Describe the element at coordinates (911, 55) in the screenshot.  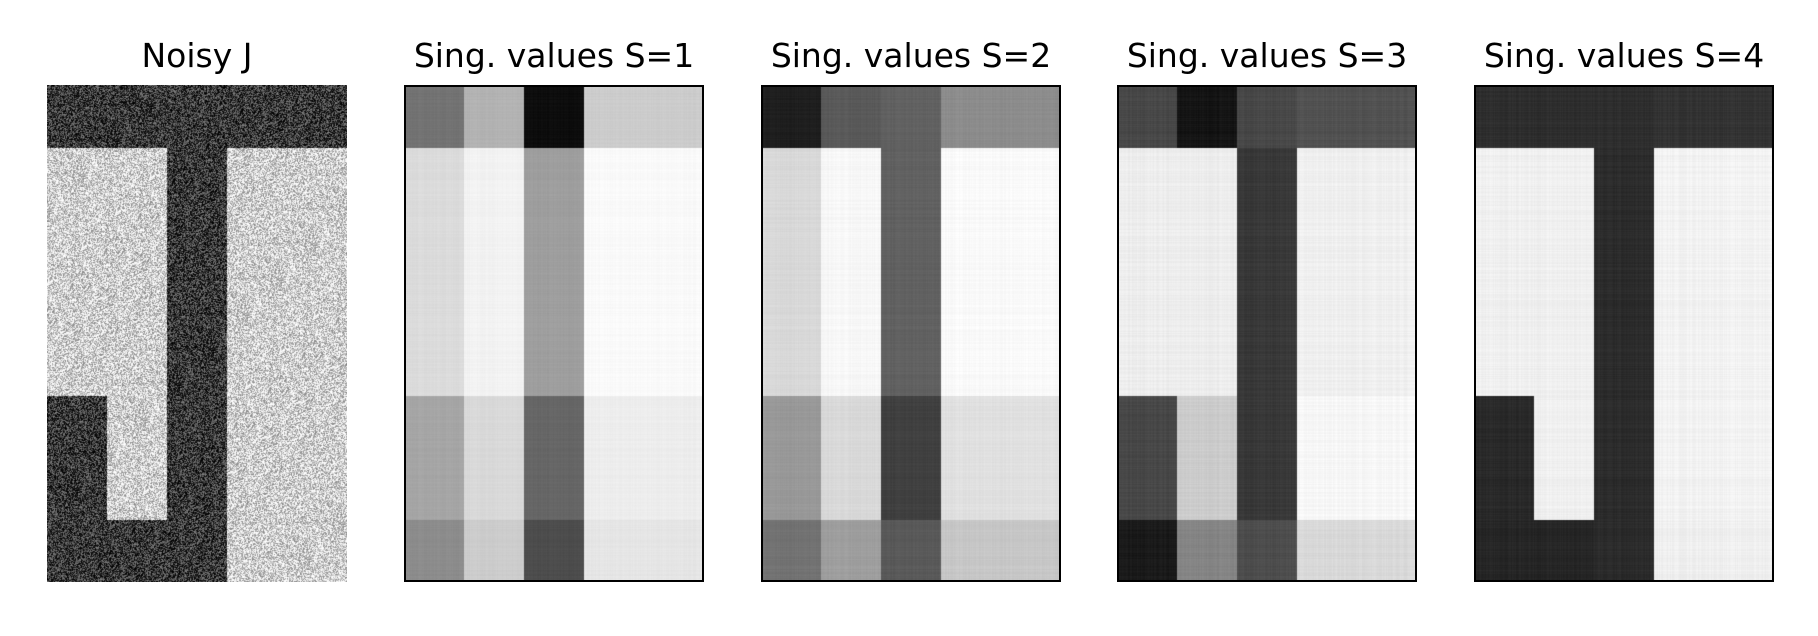
I see `panel-title: Sing. values S=2` at that location.